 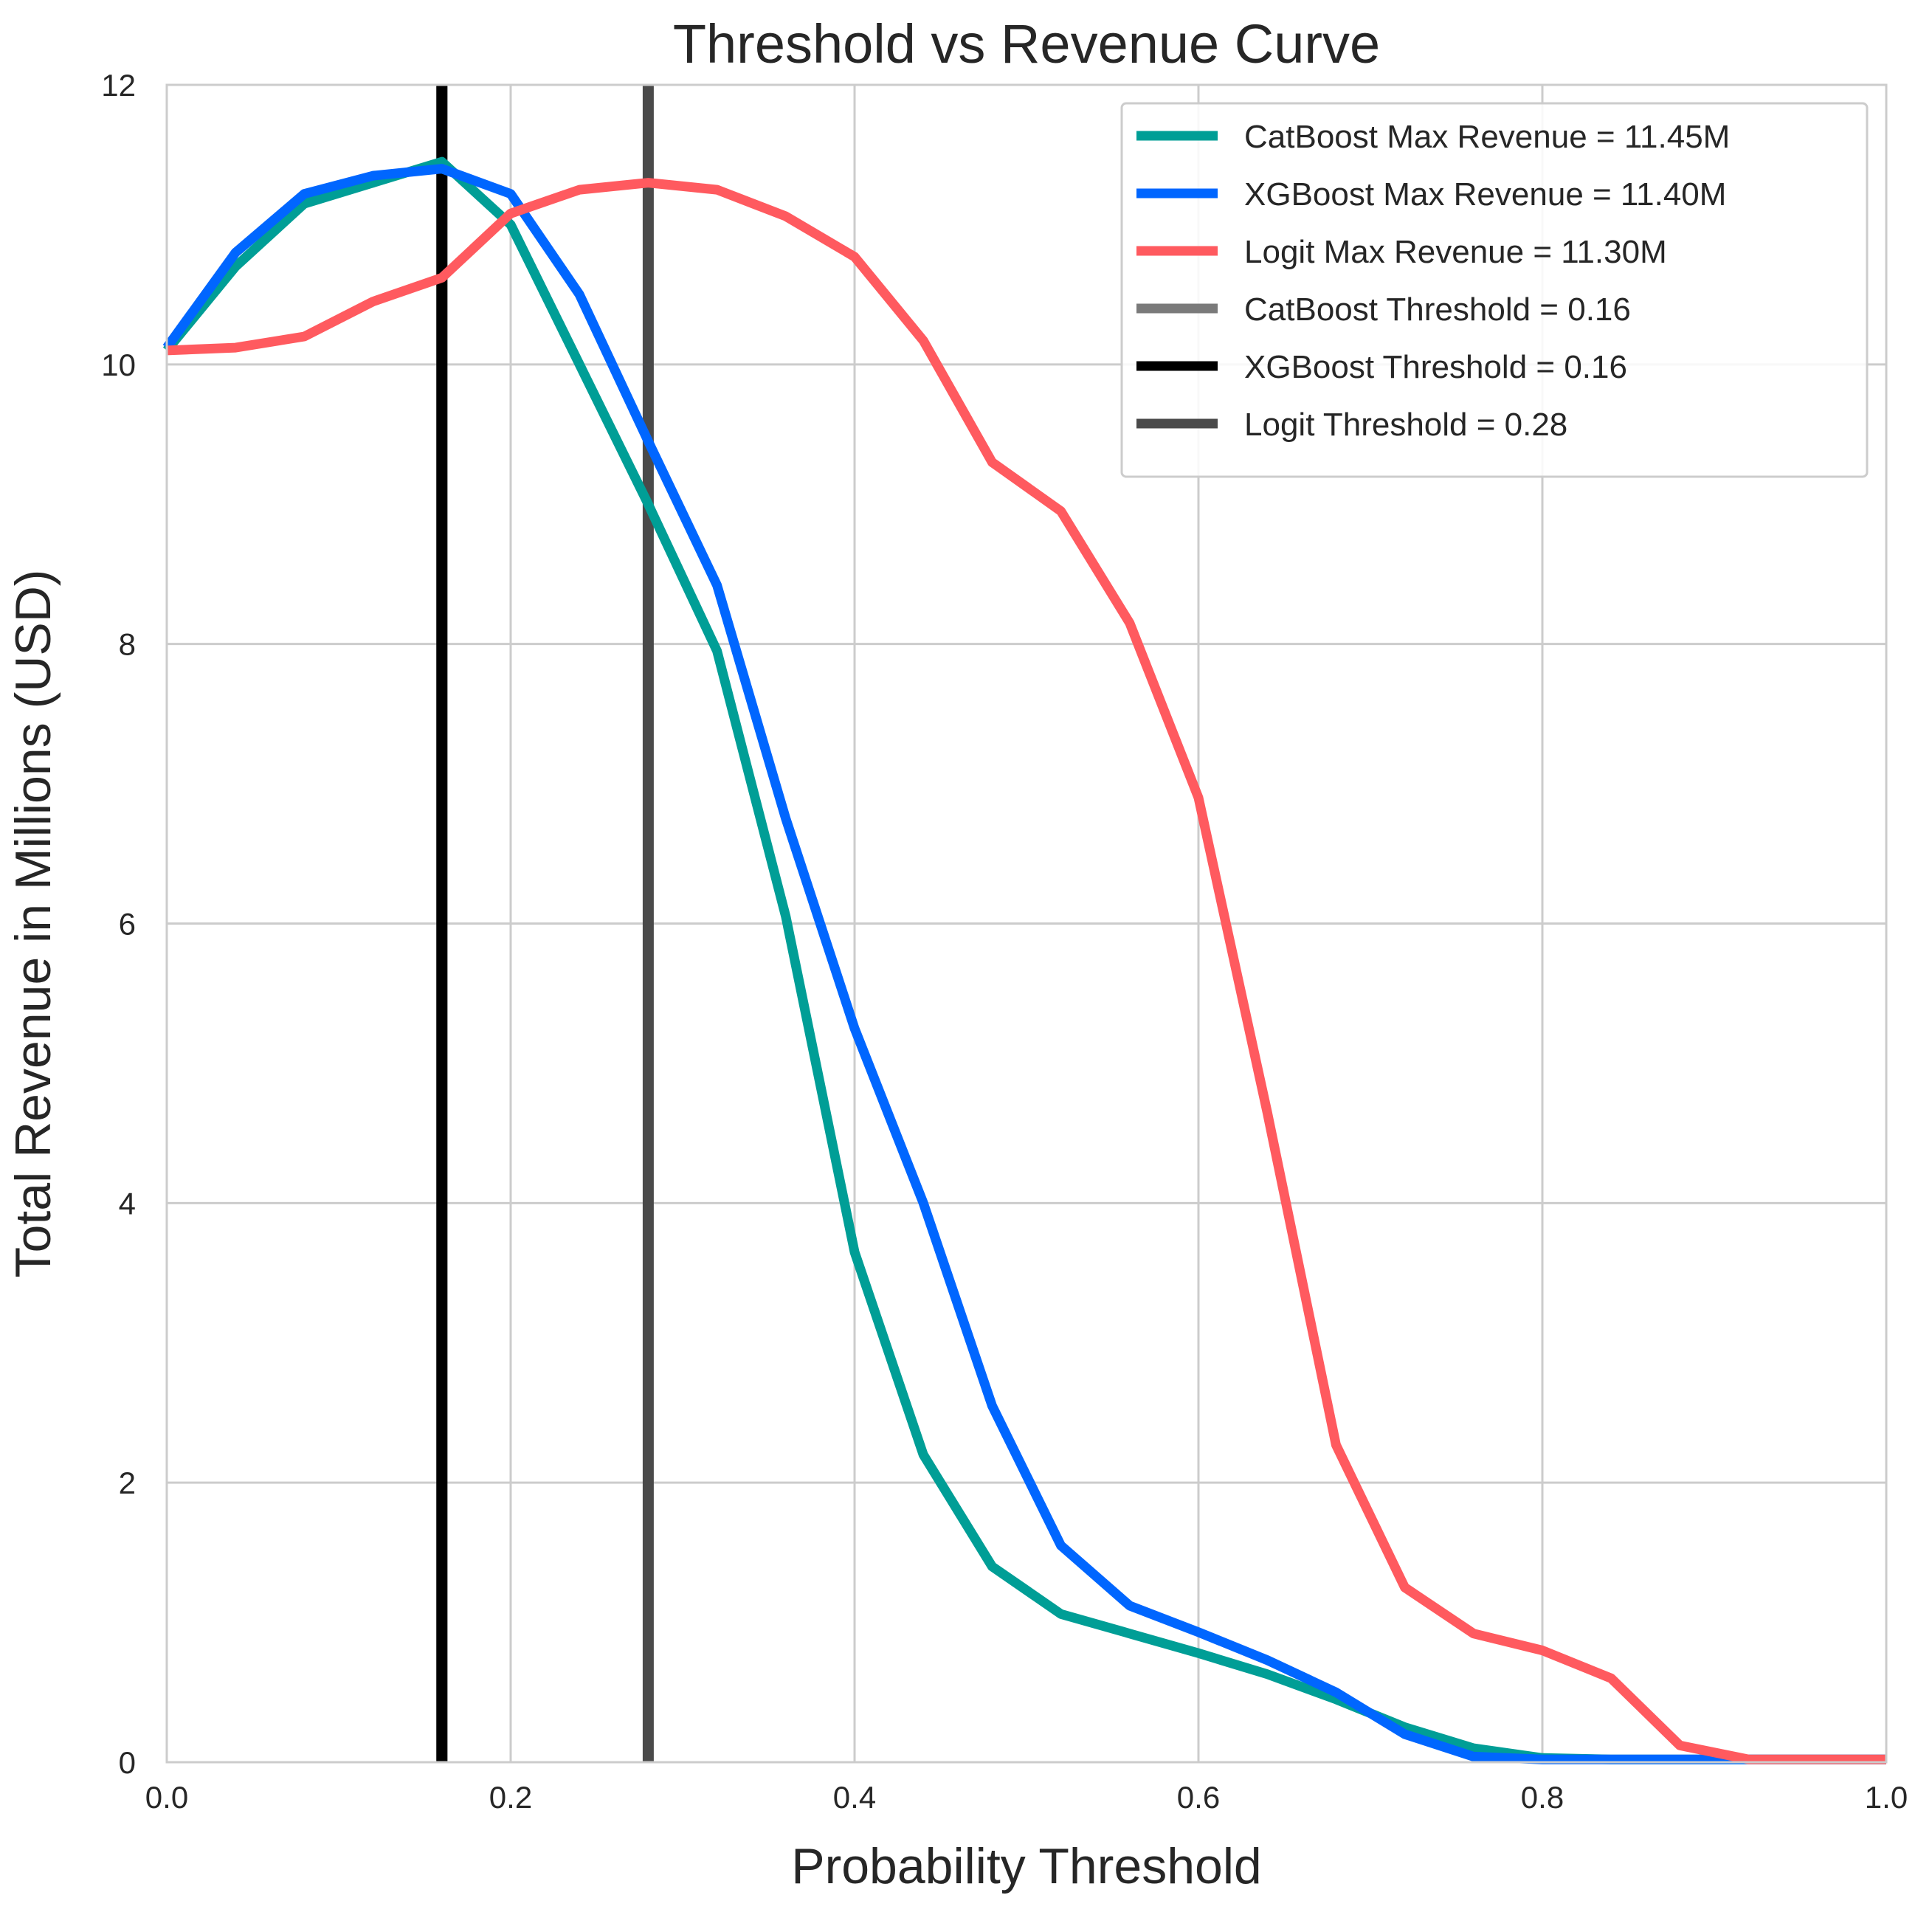 What do you see at coordinates (1542, 1797) in the screenshot?
I see `x-tick-label: 0.8` at bounding box center [1542, 1797].